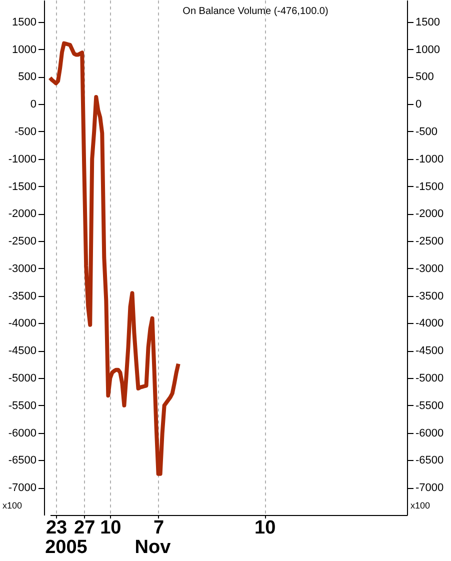  What do you see at coordinates (85, 528) in the screenshot?
I see `x-tick-label: 27` at bounding box center [85, 528].